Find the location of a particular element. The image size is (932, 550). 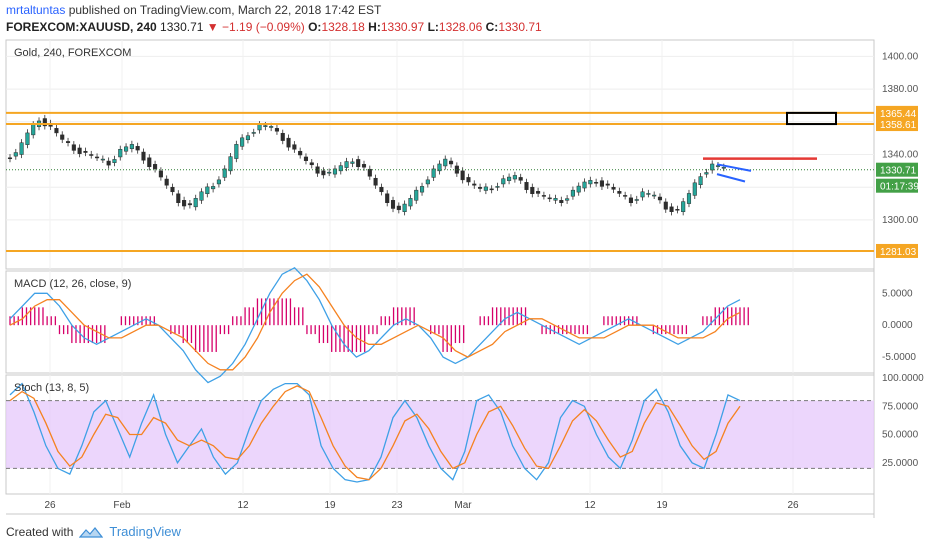

high-value: 1330.97 is located at coordinates (402, 27).